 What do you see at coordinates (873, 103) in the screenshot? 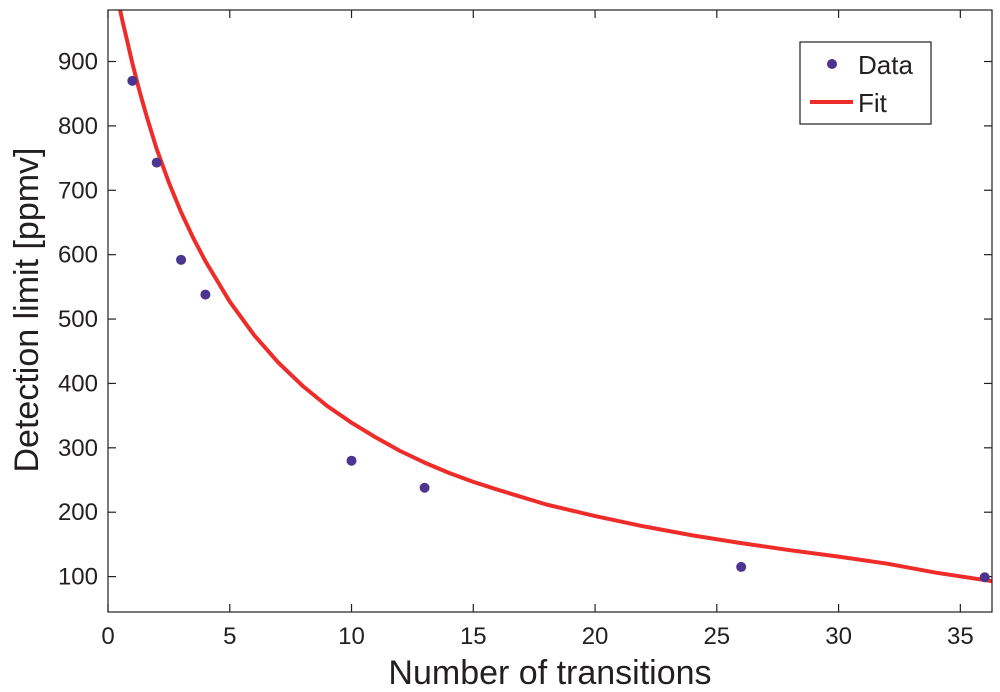
I see `legend-fit-label: Fit` at bounding box center [873, 103].